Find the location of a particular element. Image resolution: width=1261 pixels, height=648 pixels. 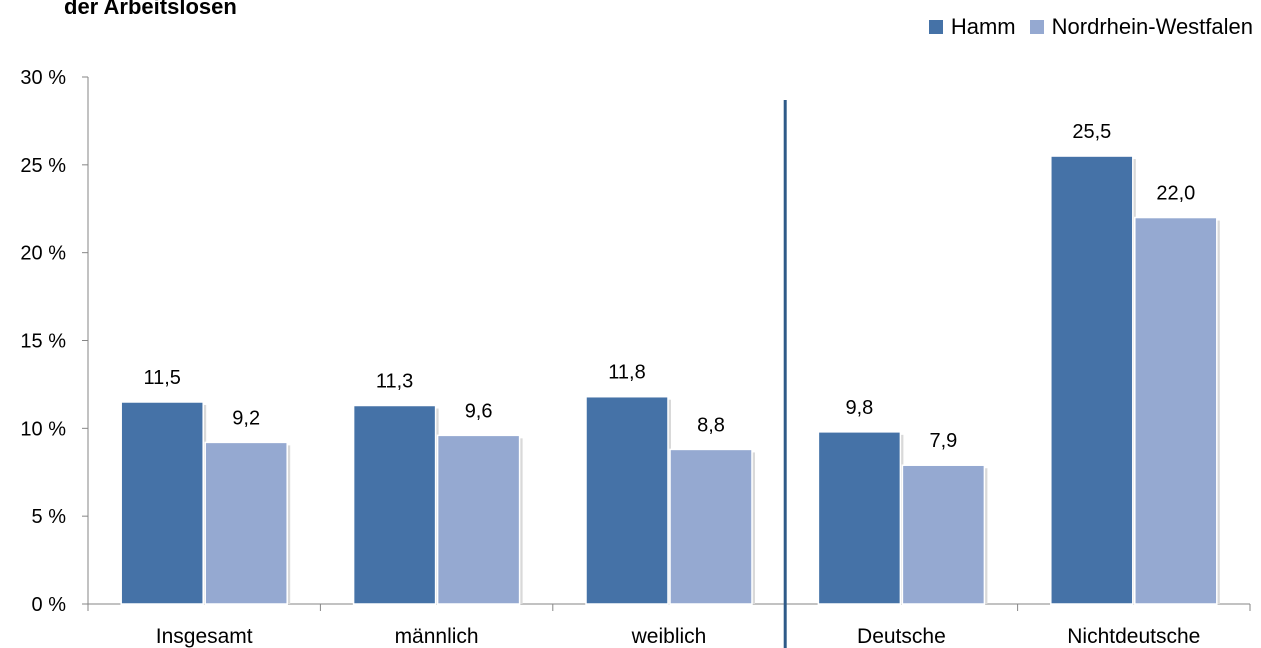

x-tick-label: Deutsche is located at coordinates (901, 636).